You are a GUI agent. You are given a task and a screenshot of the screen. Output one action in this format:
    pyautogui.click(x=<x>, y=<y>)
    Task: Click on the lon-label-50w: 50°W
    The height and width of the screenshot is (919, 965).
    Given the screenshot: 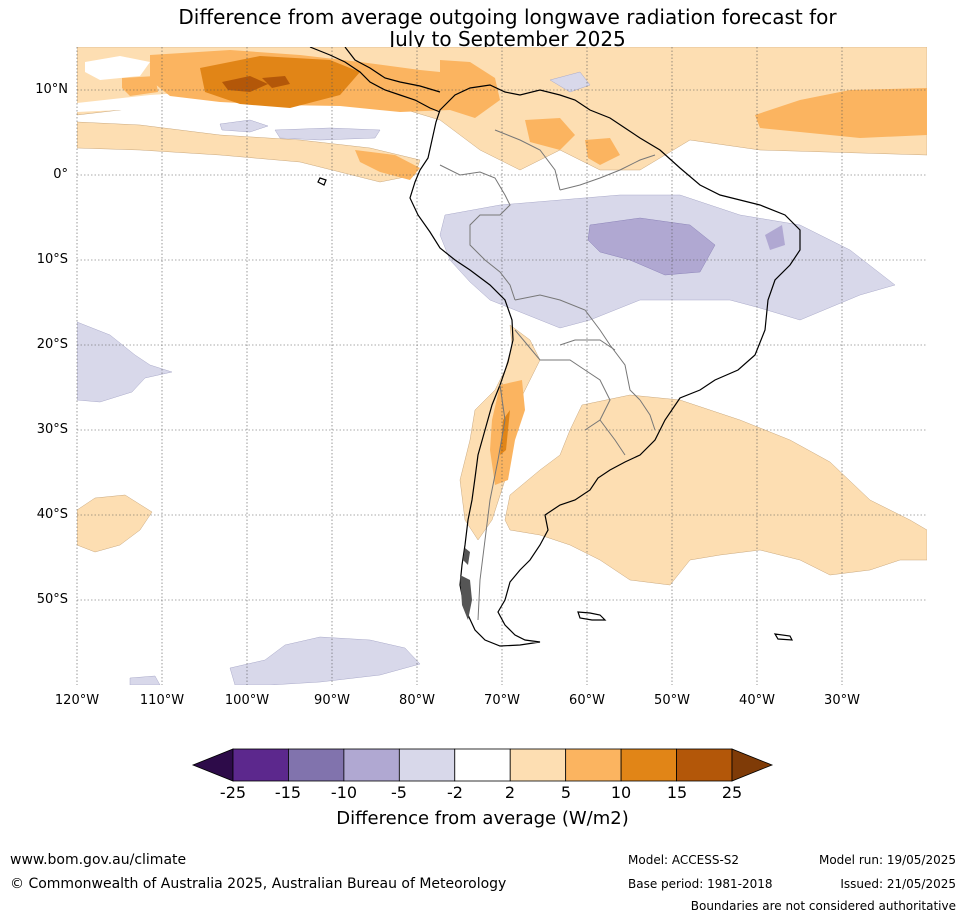 What is the action you would take?
    pyautogui.click(x=672, y=700)
    